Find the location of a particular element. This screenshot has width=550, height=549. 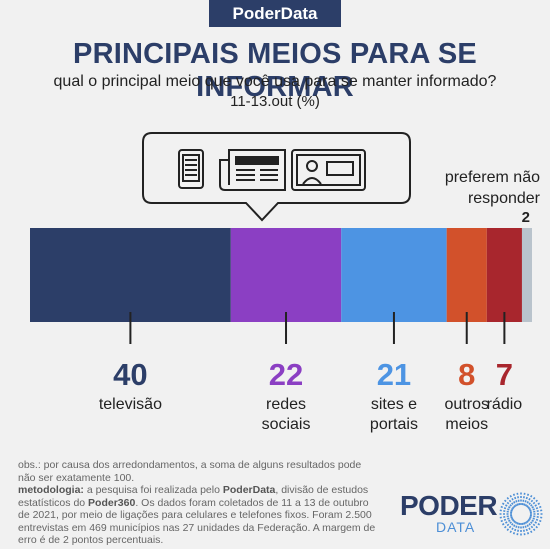

no-response-label: preferem não responder is located at coordinates (480, 188).